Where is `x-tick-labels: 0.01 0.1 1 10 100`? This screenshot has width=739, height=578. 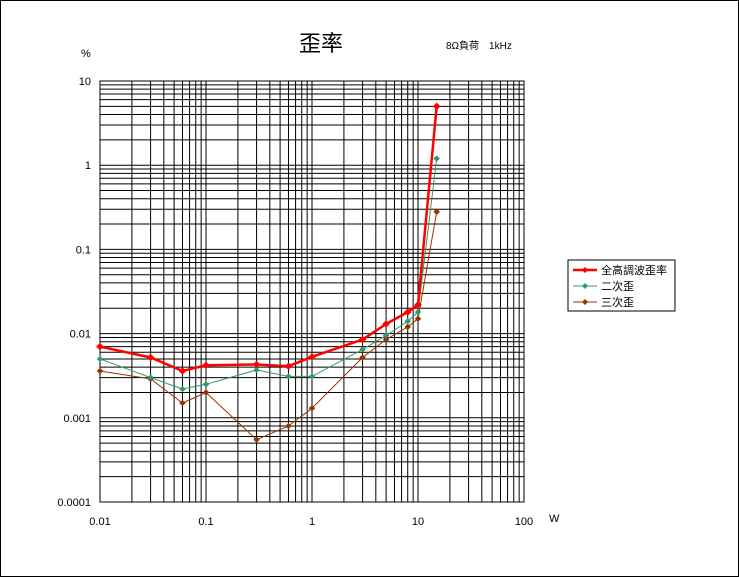 x-tick-labels: 0.01 0.1 1 10 100 is located at coordinates (311, 522).